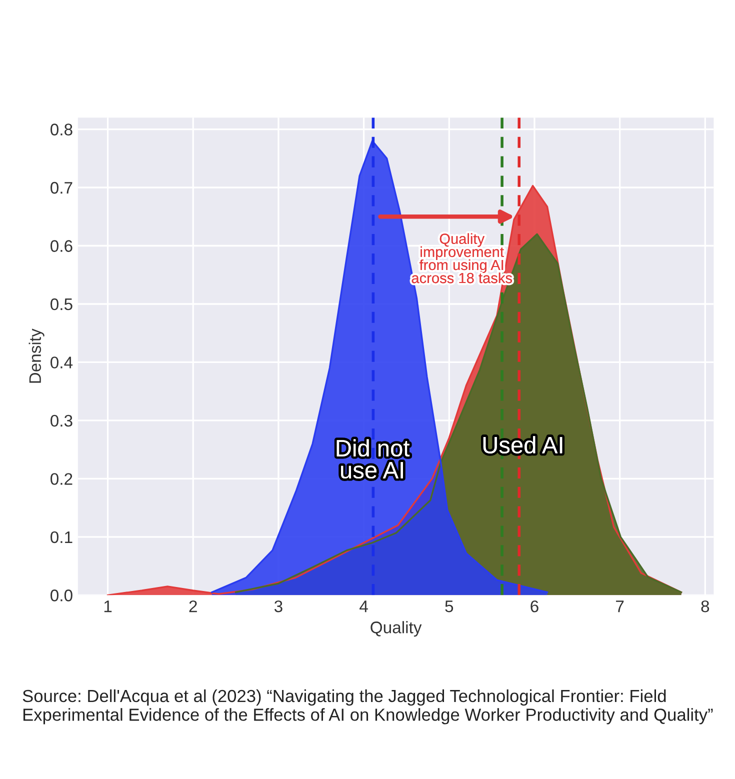 The width and height of the screenshot is (735, 779). Describe the element at coordinates (364, 606) in the screenshot. I see `x-tick-label: 4` at that location.